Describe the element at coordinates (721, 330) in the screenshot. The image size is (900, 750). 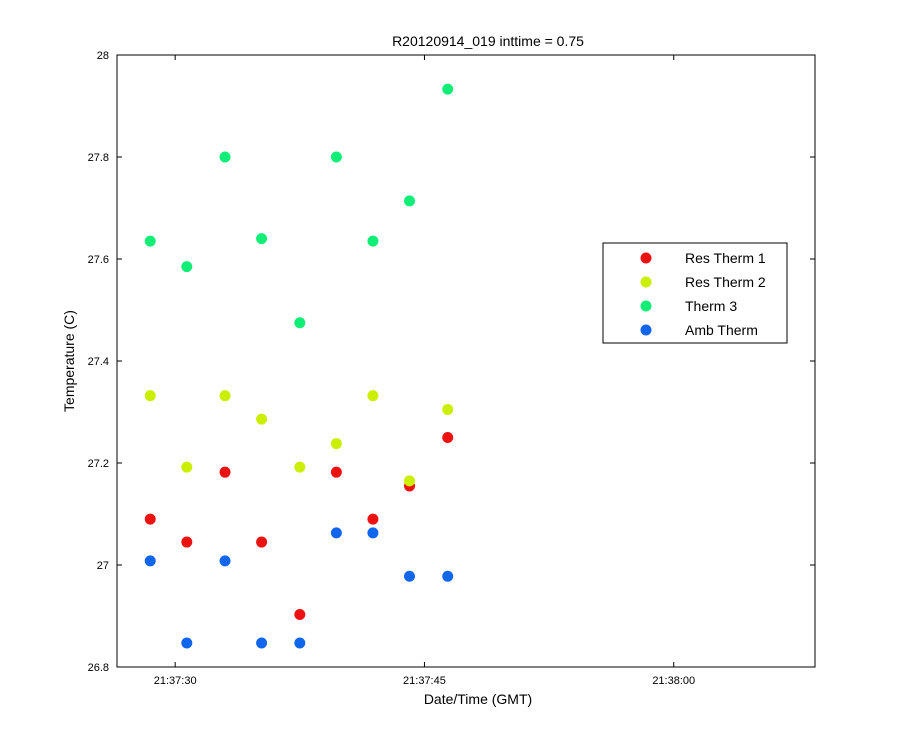
I see `legend-label: Amb Therm` at that location.